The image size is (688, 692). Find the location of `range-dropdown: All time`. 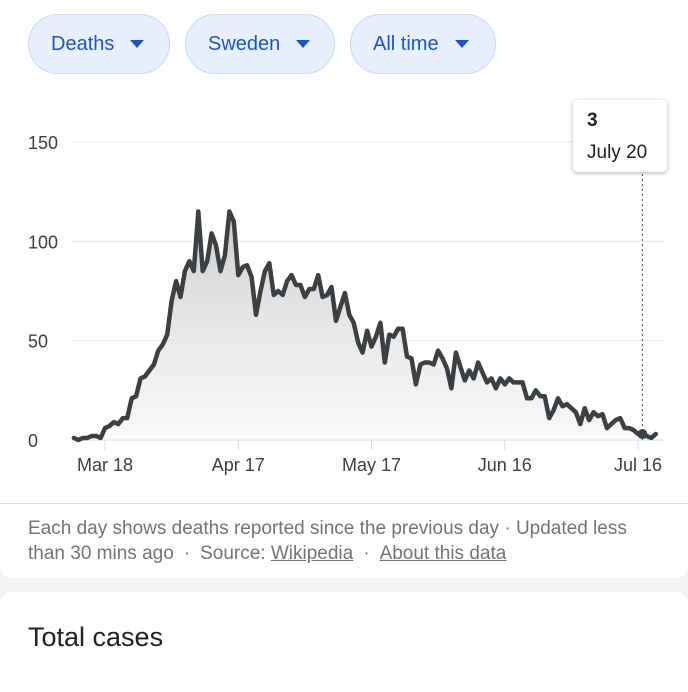

range-dropdown: All time is located at coordinates (423, 44).